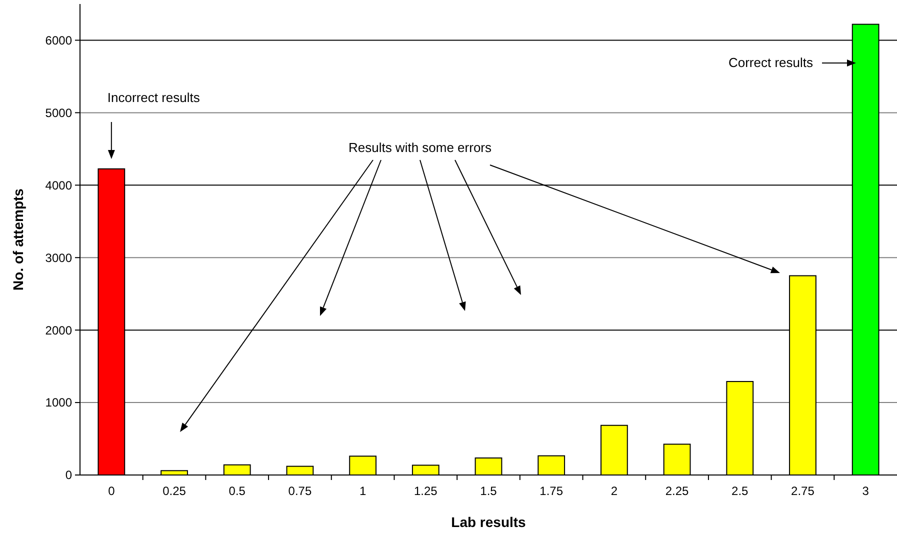 This screenshot has height=541, width=897. I want to click on x-tick-label: 2.5, so click(740, 491).